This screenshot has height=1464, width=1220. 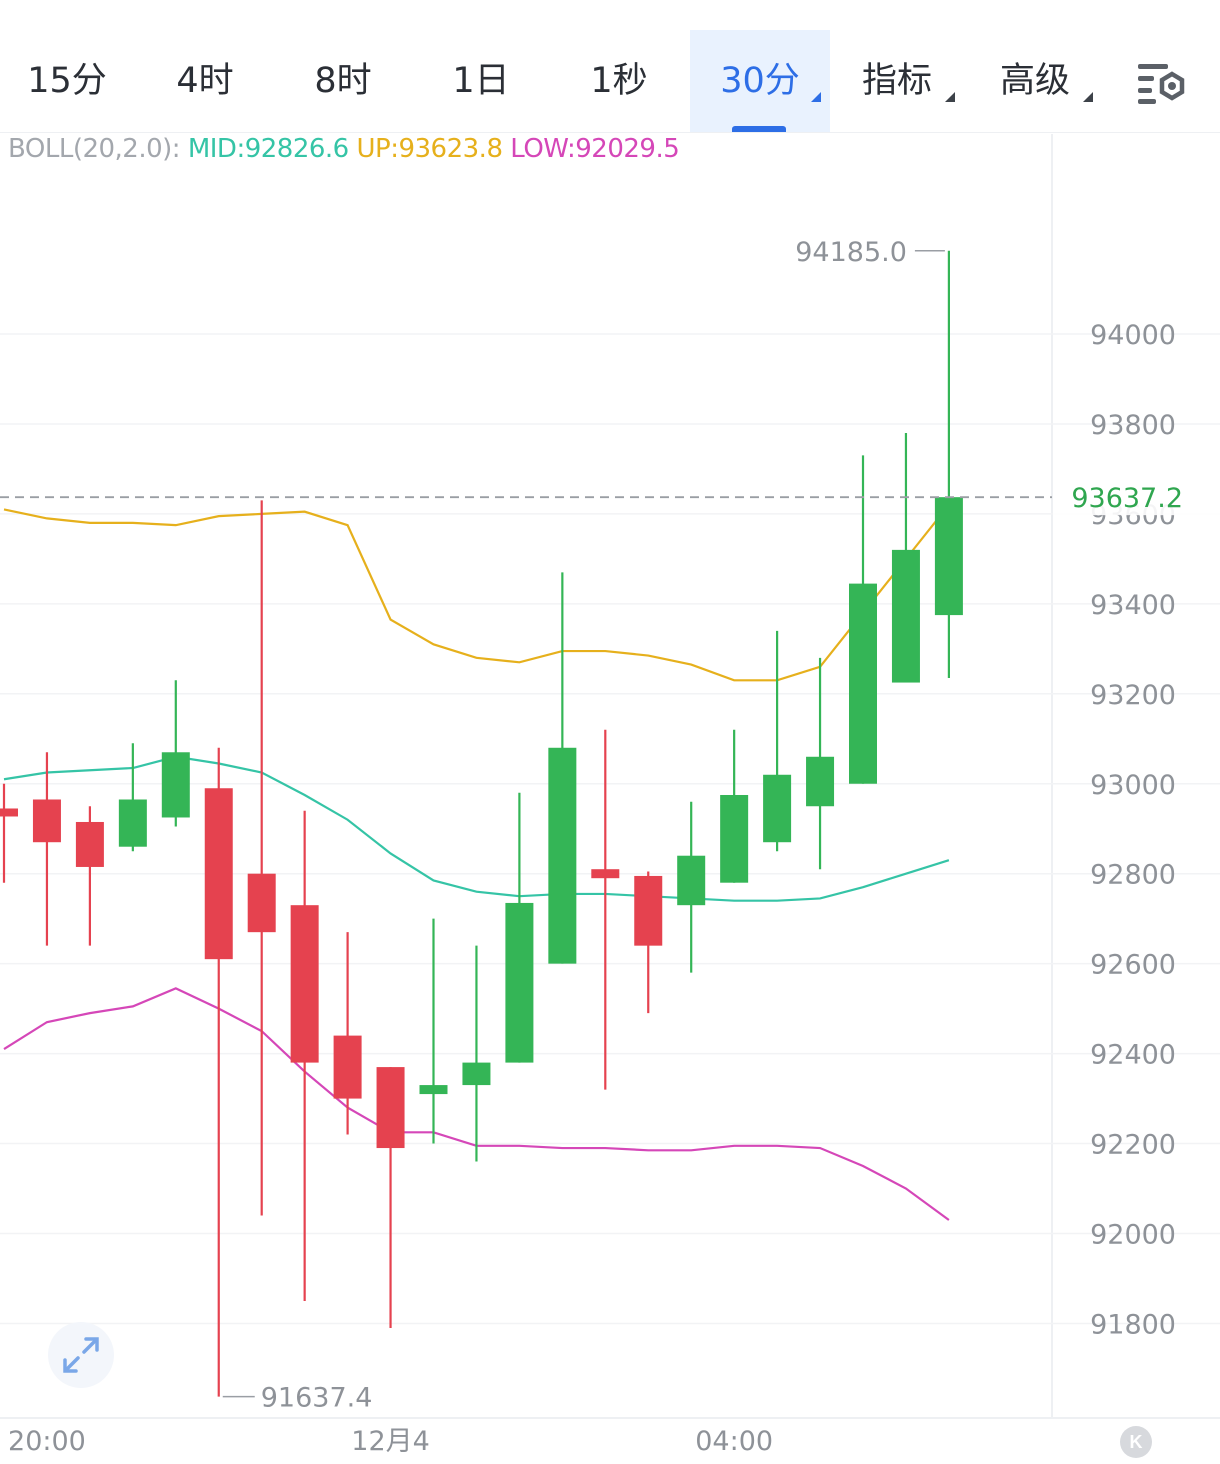 I want to click on expand-chart-button, so click(x=81, y=1355).